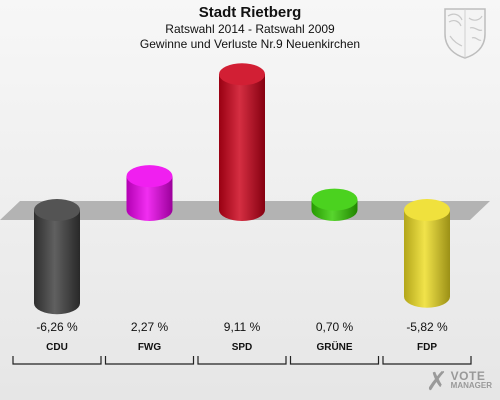 The width and height of the screenshot is (500, 400). What do you see at coordinates (427, 327) in the screenshot?
I see `value-label-fdp: -5,82 %` at bounding box center [427, 327].